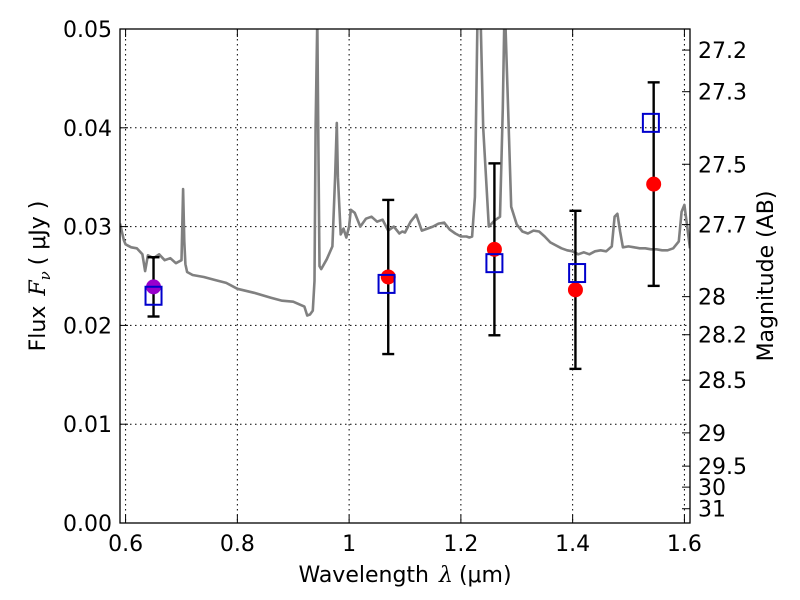 Image resolution: width=800 pixels, height=600 pixels. What do you see at coordinates (87, 524) in the screenshot?
I see `y-tick-label: 0.00` at bounding box center [87, 524].